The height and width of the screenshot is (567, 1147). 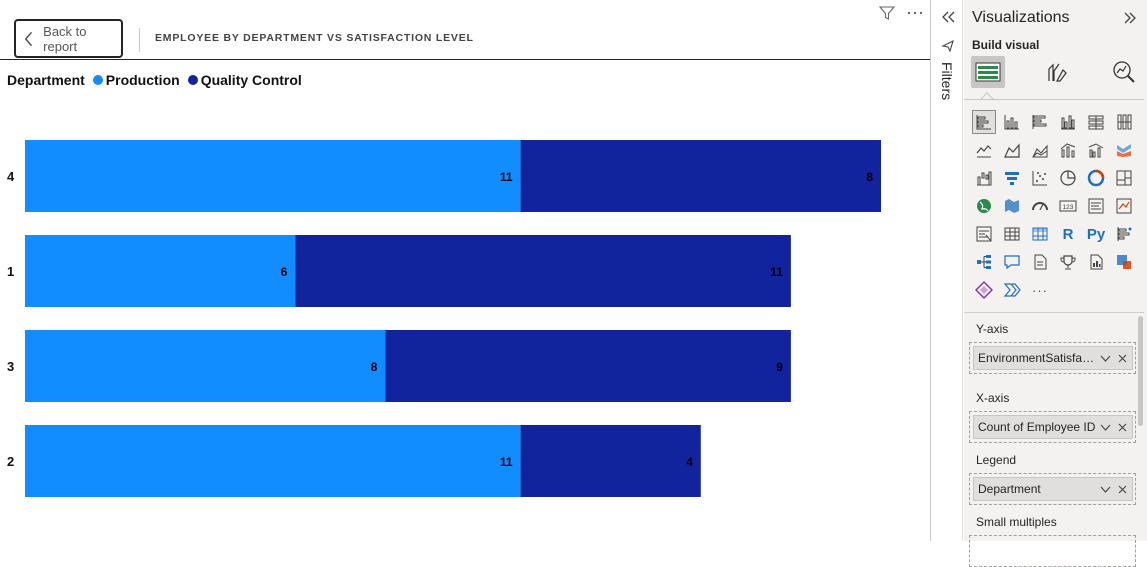 I want to click on map-icon, so click(x=984, y=206).